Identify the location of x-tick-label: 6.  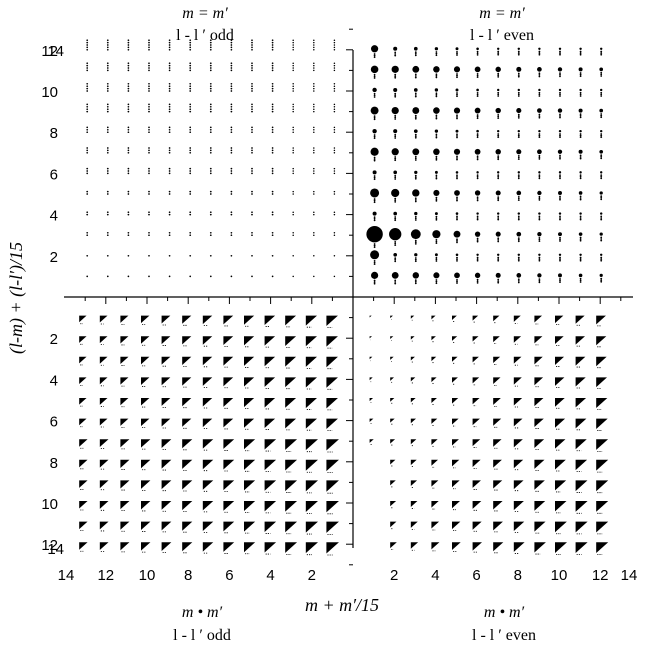
(229, 575).